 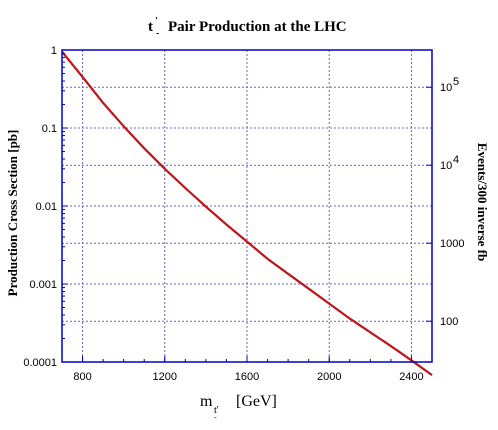 I want to click on x-label-sub: t', so click(x=216, y=410).